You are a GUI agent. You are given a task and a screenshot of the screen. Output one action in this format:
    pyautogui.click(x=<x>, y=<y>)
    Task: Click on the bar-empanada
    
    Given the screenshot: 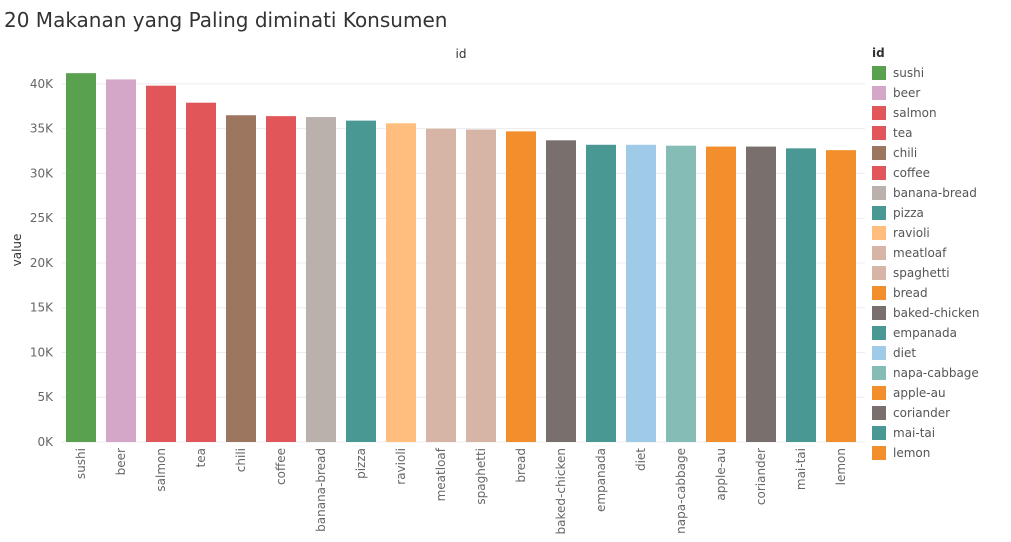 What is the action you would take?
    pyautogui.click(x=601, y=293)
    